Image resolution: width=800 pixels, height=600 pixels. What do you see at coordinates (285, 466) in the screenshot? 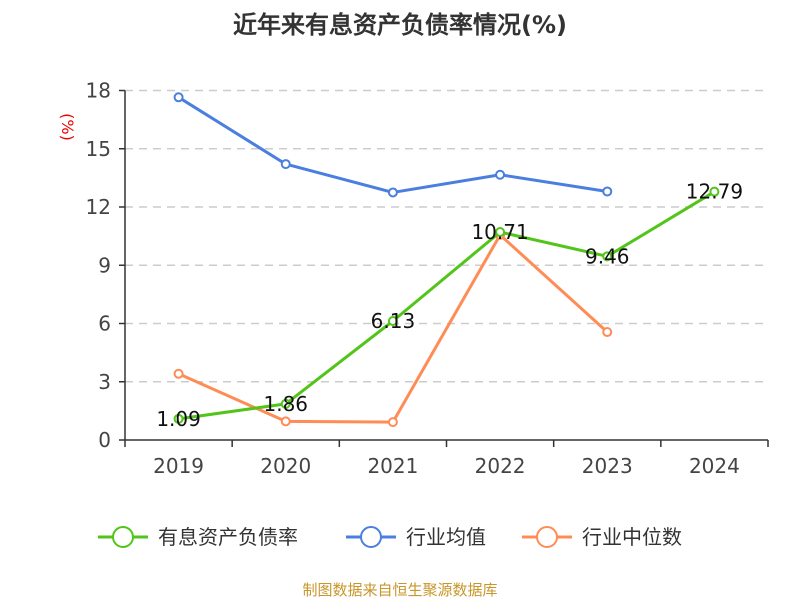
I see `x-tick-label: 2020` at bounding box center [285, 466].